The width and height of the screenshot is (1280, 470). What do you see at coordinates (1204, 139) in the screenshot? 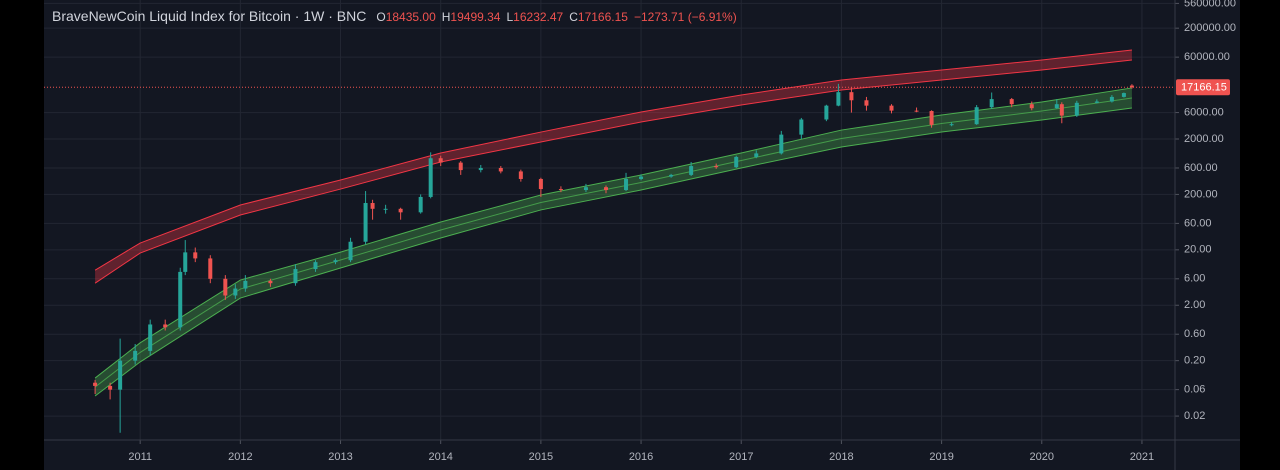
I see `y-tick-label: 2000.00` at bounding box center [1204, 139].